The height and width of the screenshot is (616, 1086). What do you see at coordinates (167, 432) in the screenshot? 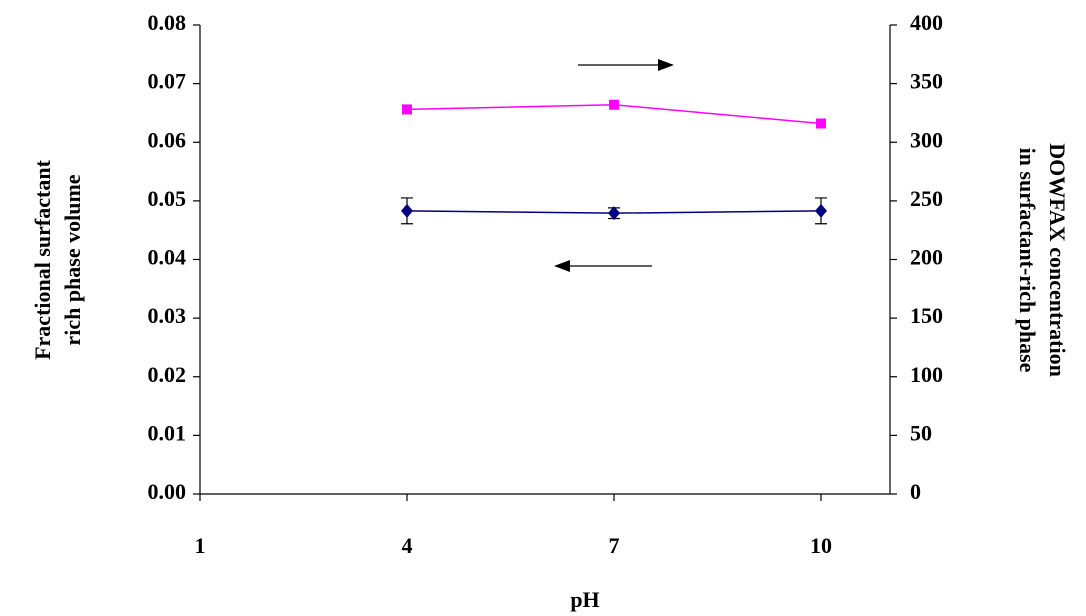
I see `y-tick-label: 0.01` at bounding box center [167, 432].